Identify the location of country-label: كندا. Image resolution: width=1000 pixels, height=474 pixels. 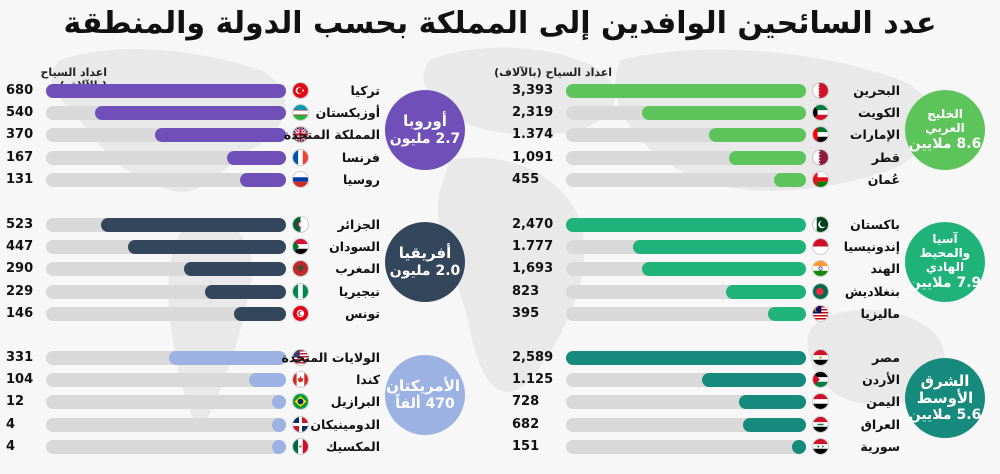
(368, 380).